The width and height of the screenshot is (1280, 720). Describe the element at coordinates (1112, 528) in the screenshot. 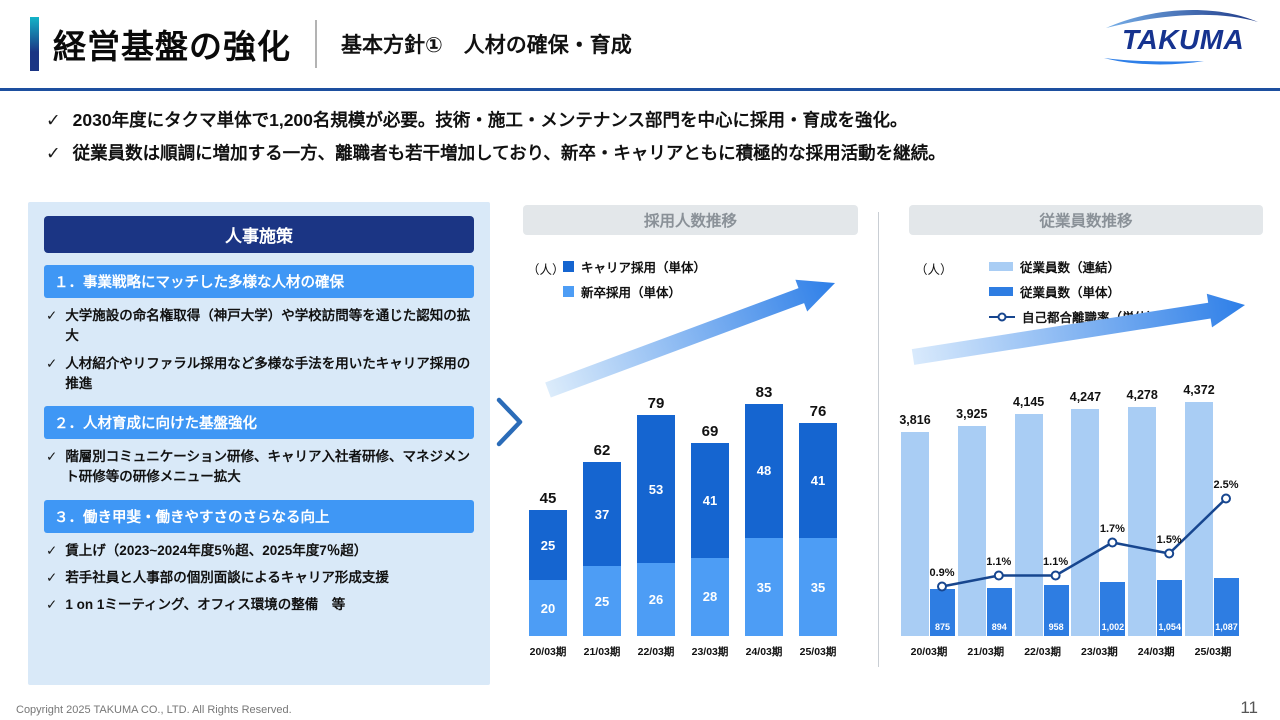

I see `turnover-point-label: 1.7%` at that location.